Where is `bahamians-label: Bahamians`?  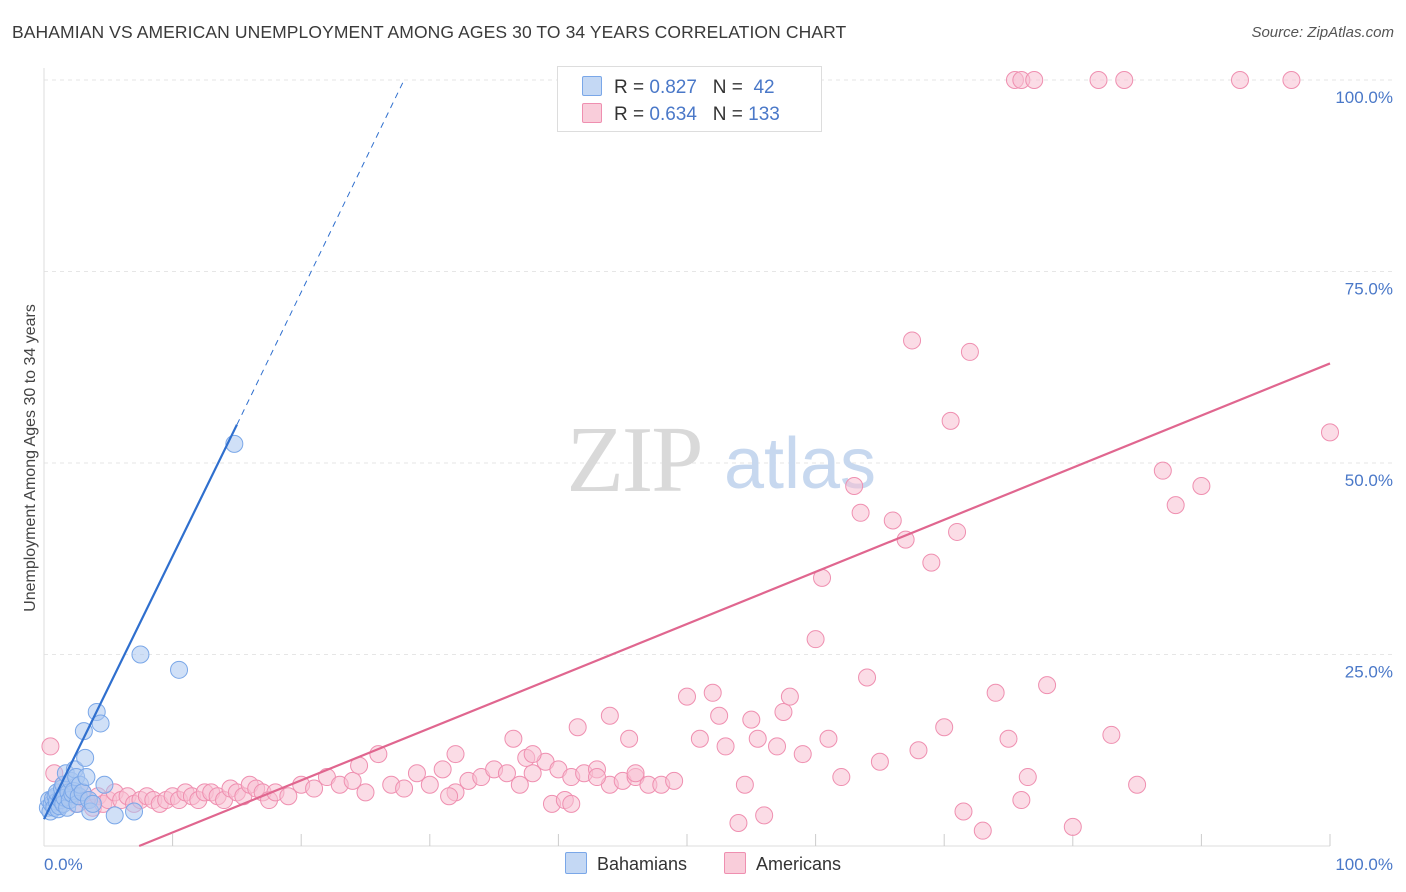
bahamians-label: Bahamians is located at coordinates (641, 864).